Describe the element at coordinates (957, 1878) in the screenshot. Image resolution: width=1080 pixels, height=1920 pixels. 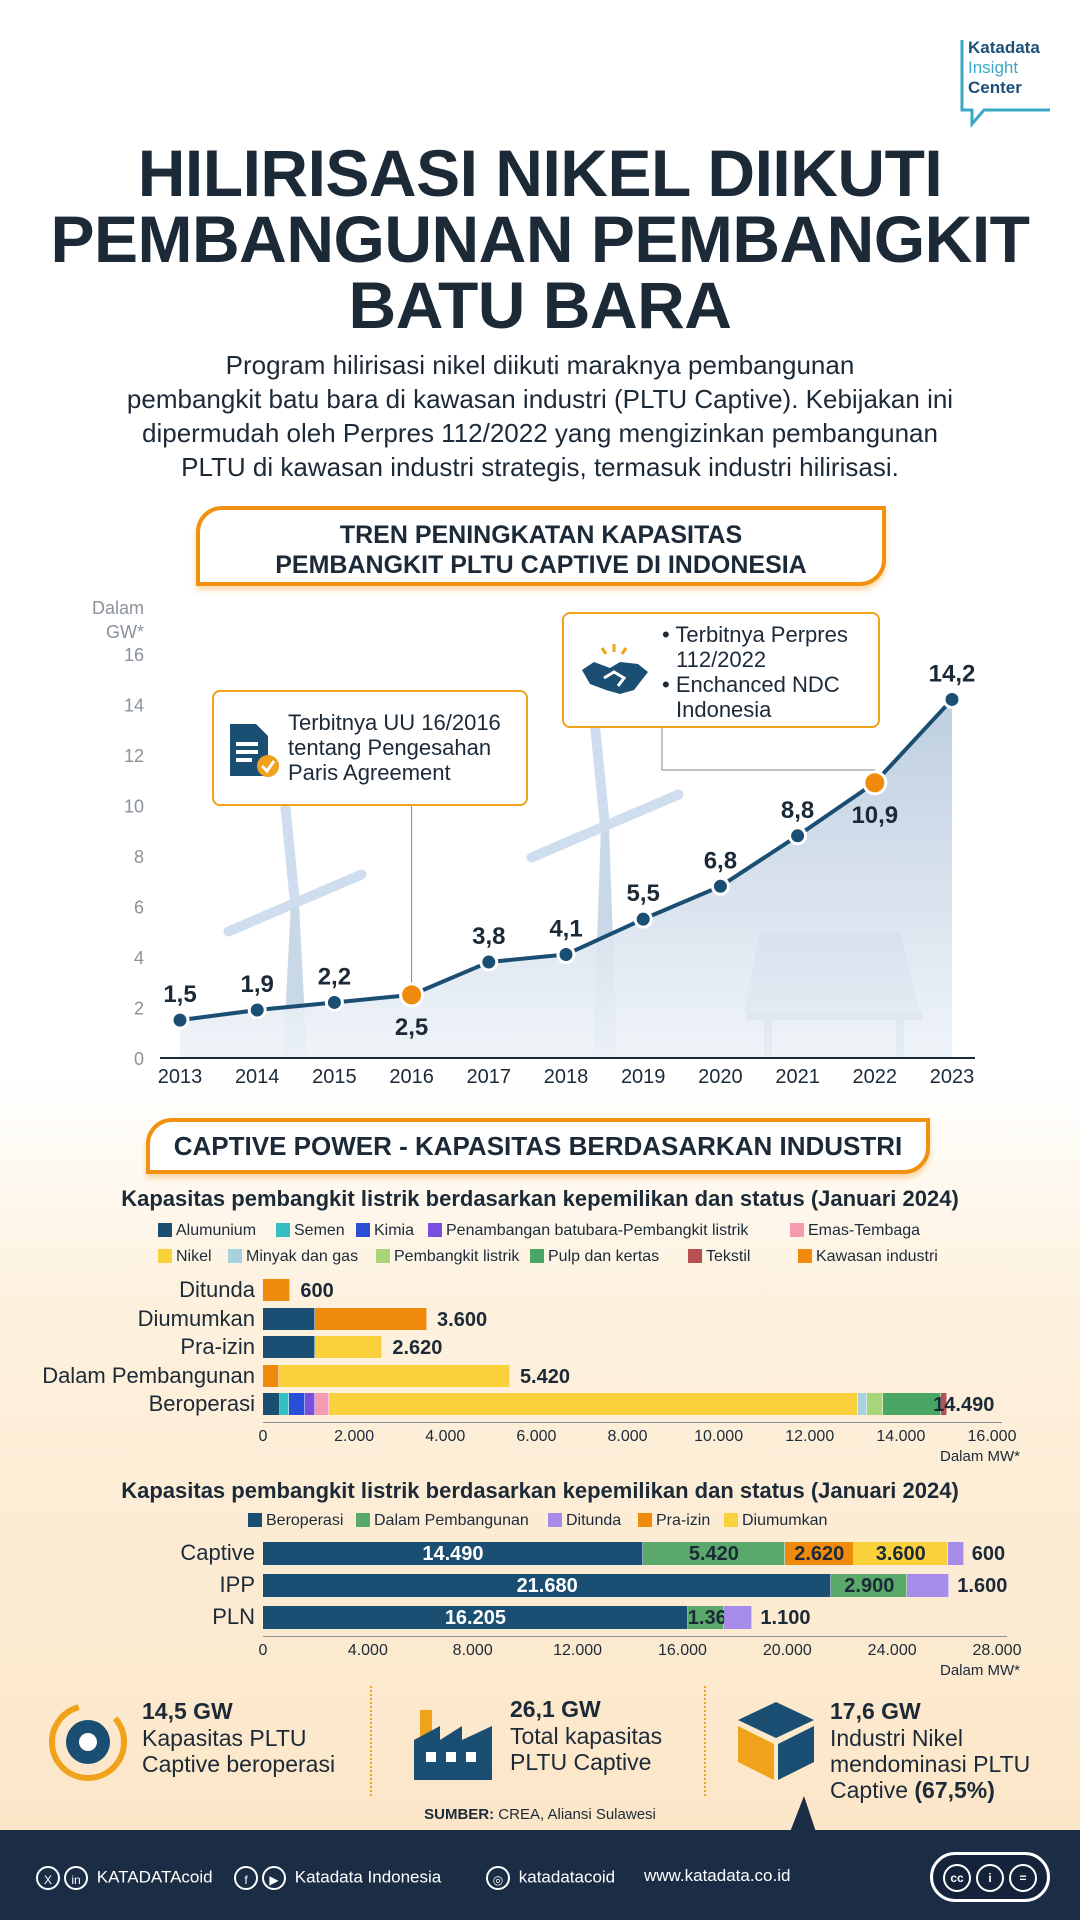
I see `cc-icon: cc` at that location.